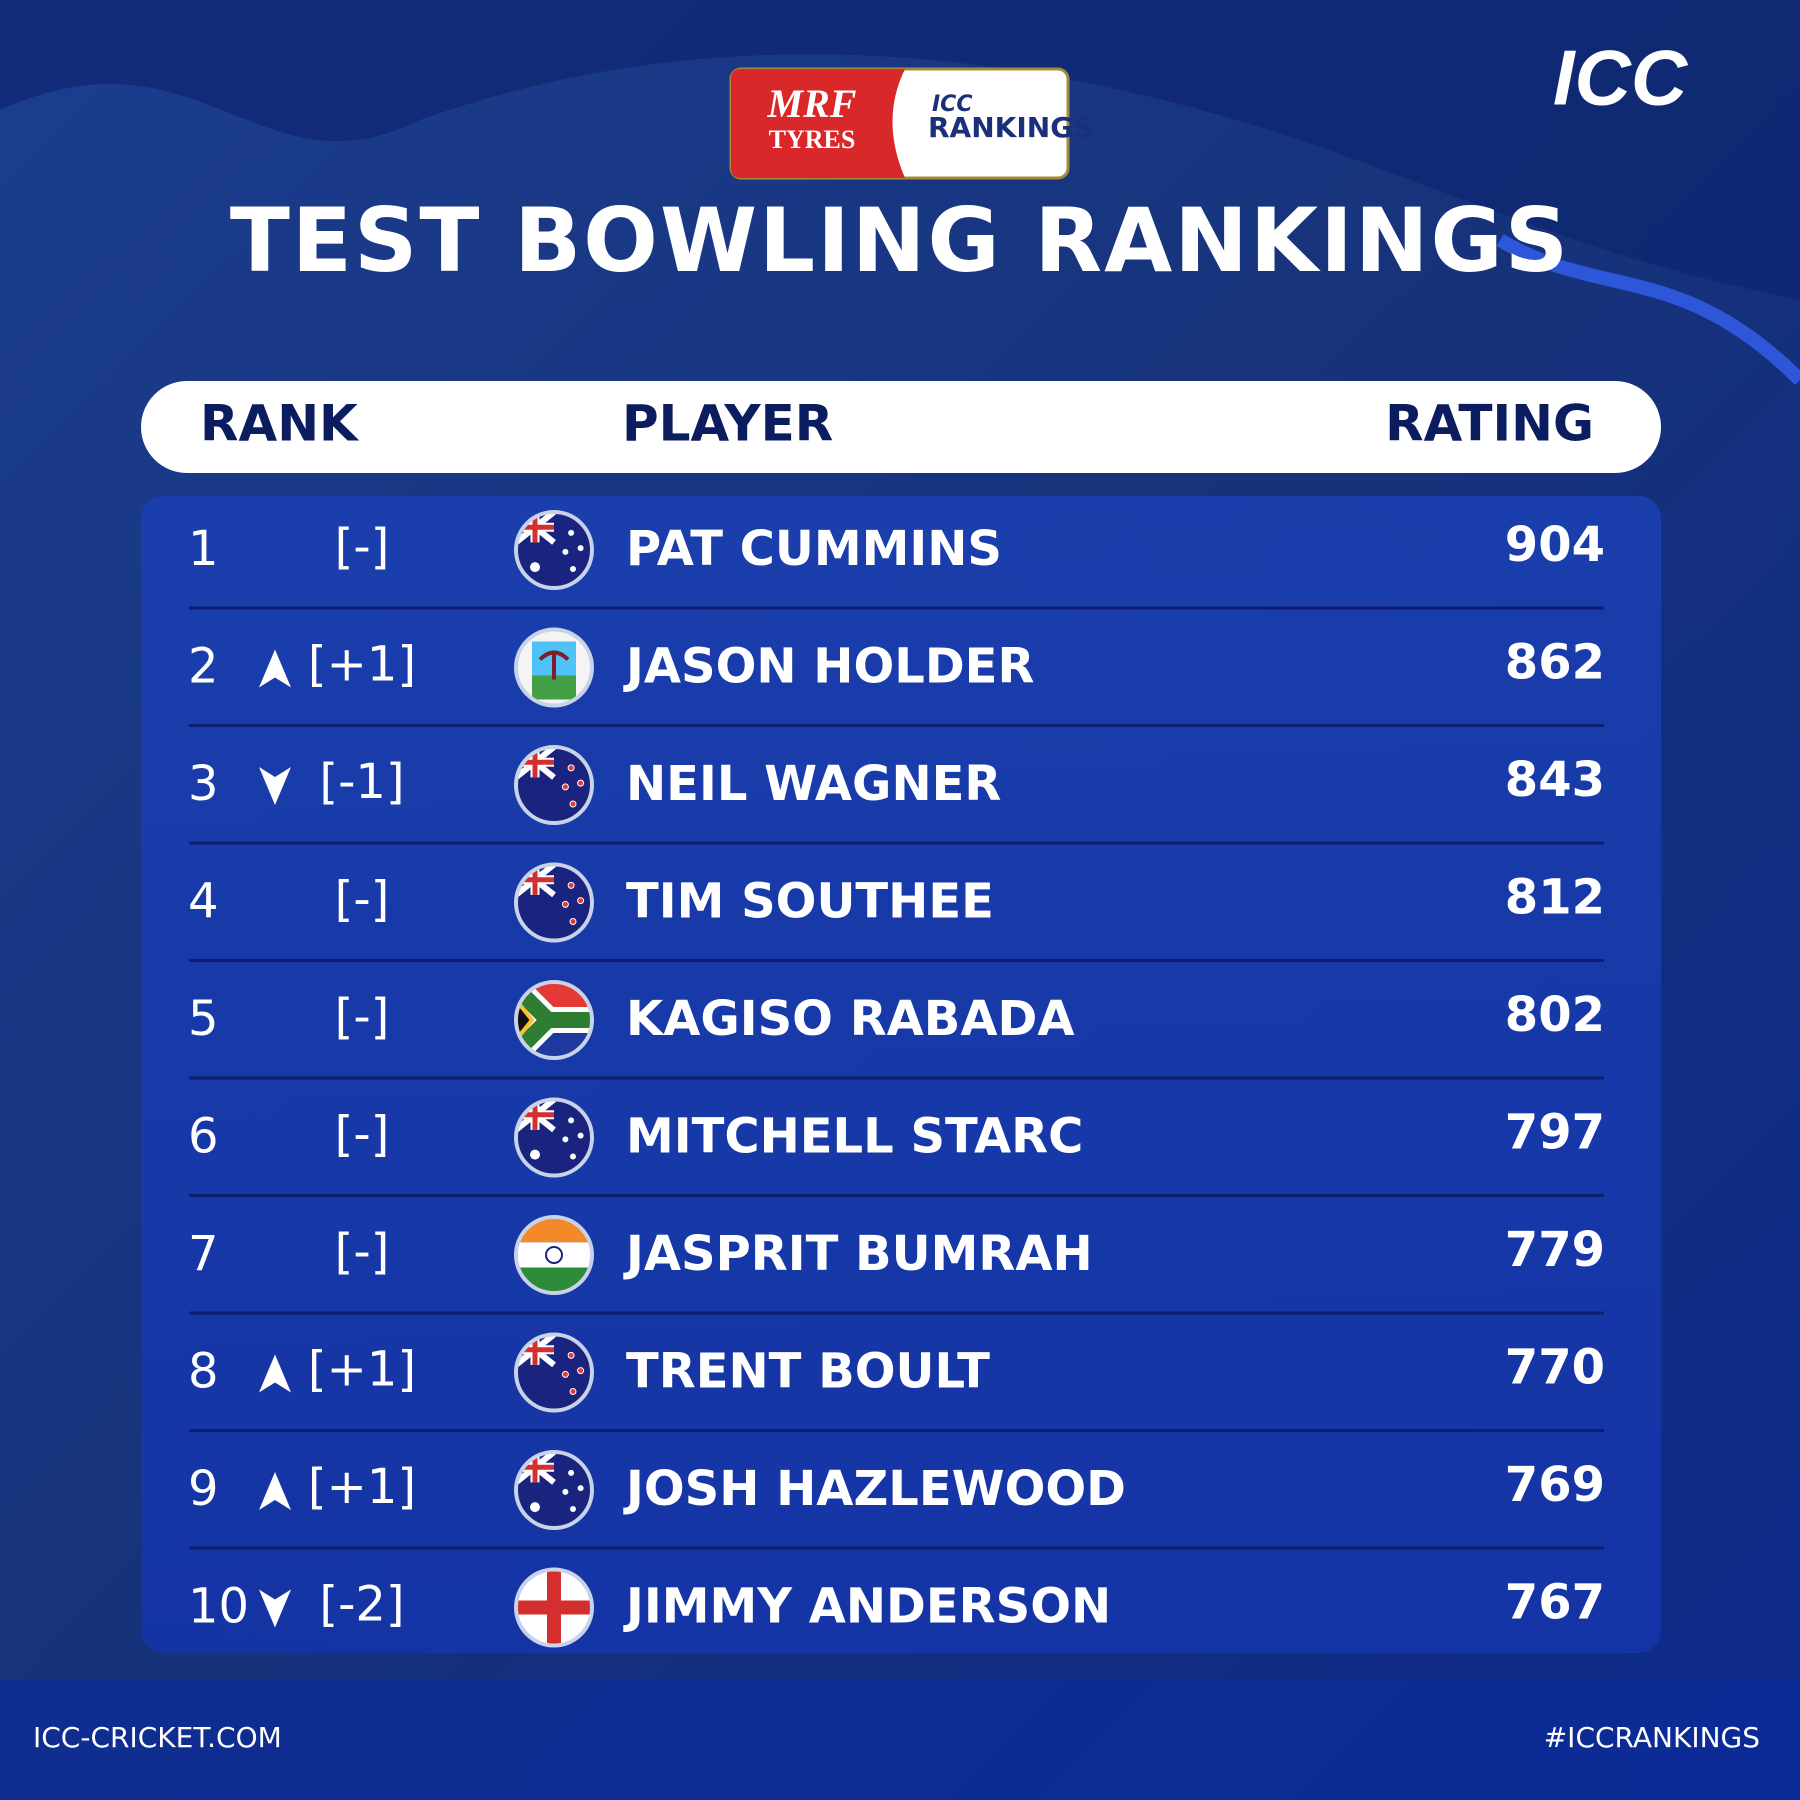  What do you see at coordinates (812, 139) in the screenshot?
I see `badge-brand-sub: TYRES` at bounding box center [812, 139].